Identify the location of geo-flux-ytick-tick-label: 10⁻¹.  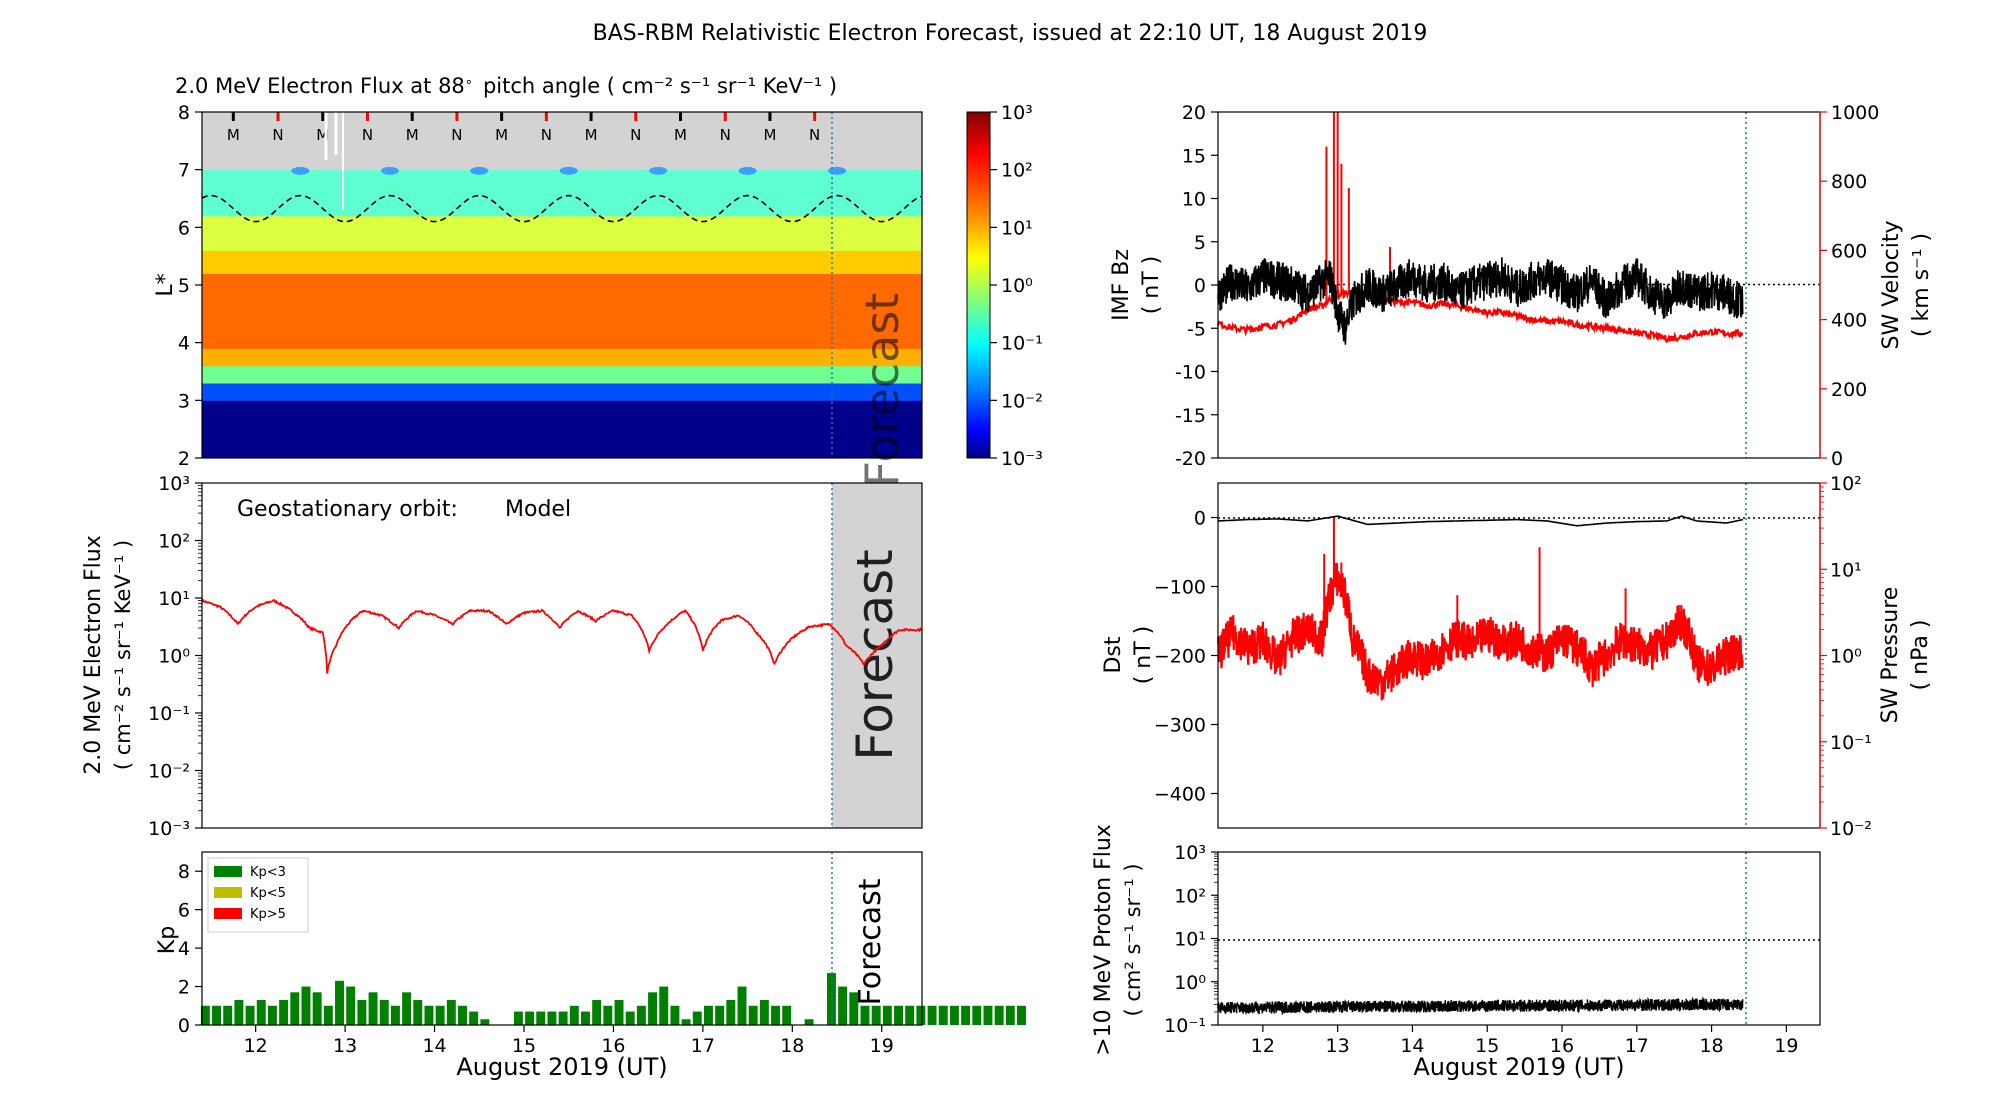
(169, 714).